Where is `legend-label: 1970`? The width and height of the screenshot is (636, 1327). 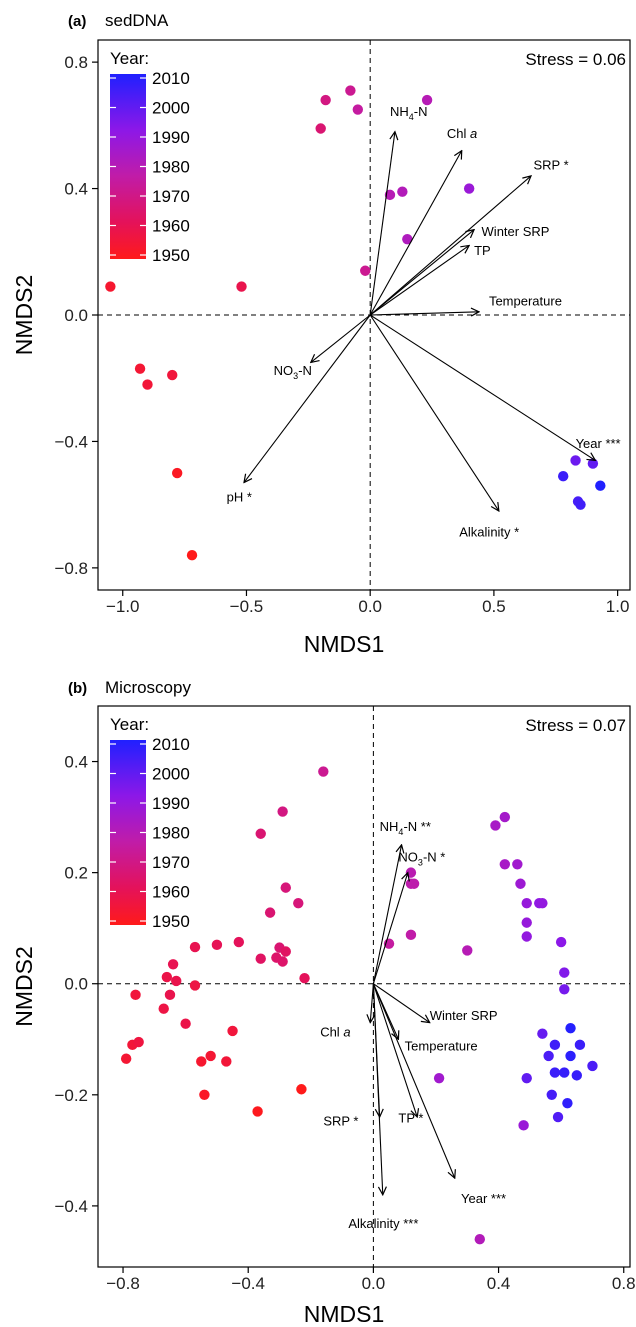
legend-label: 1970 is located at coordinates (171, 862).